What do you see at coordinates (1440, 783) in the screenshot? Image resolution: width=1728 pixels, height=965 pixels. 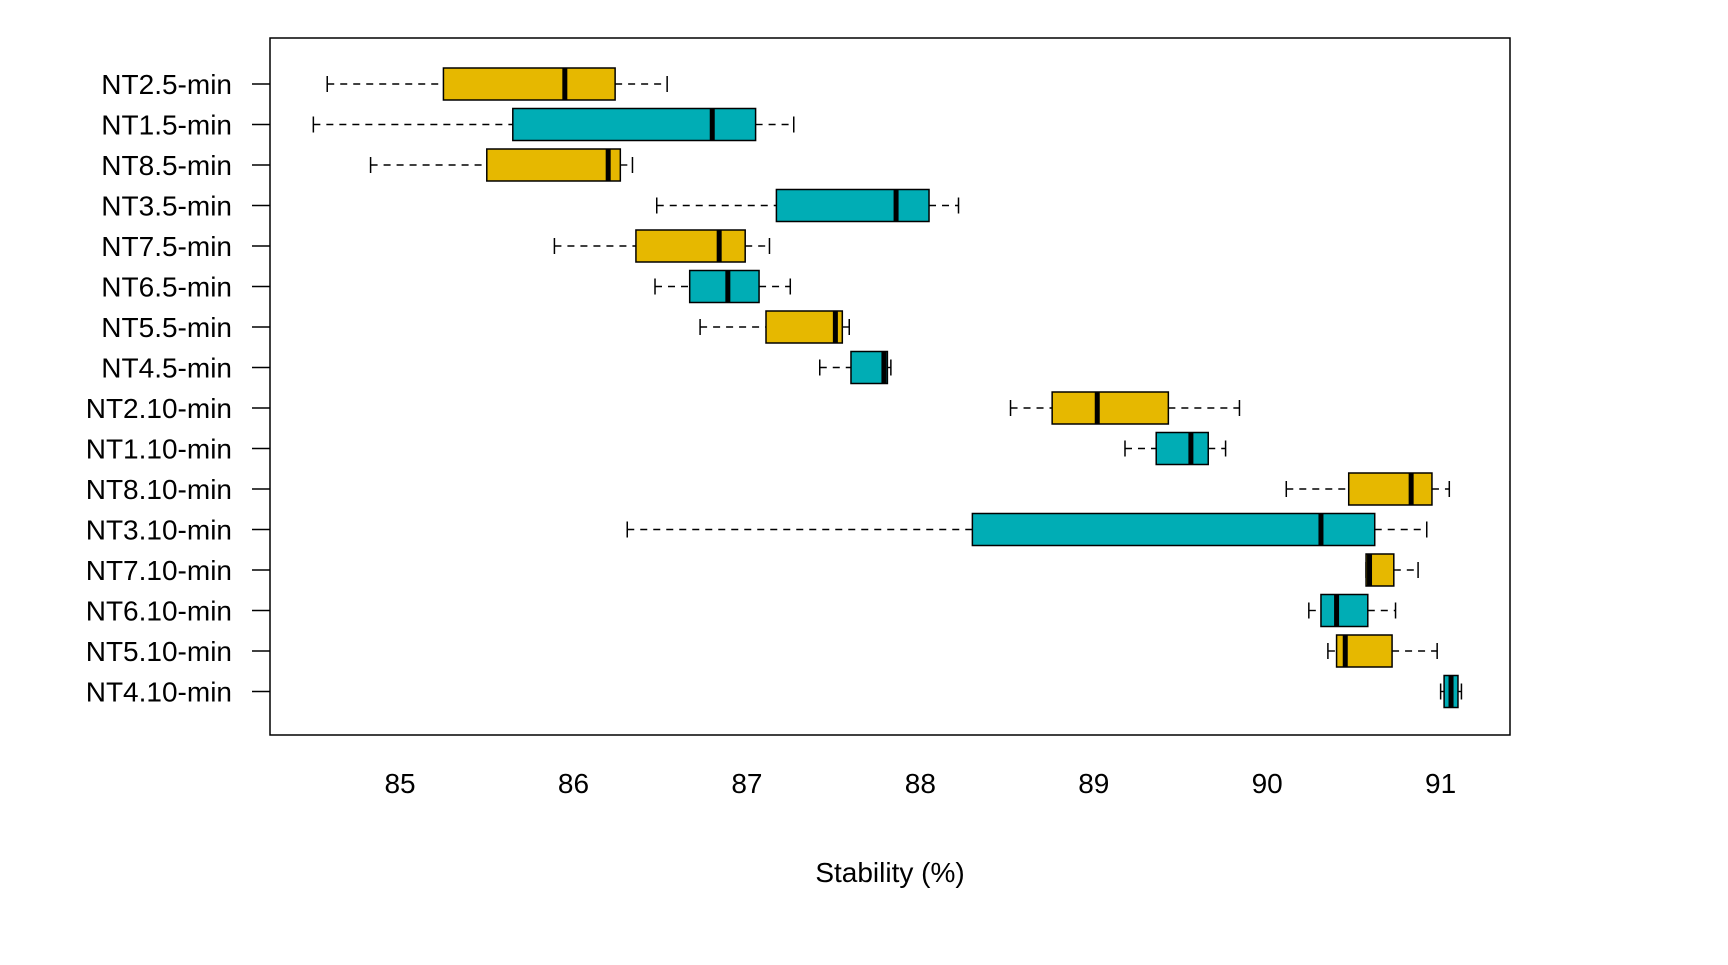 I see `x-tick-label: 91` at bounding box center [1440, 783].